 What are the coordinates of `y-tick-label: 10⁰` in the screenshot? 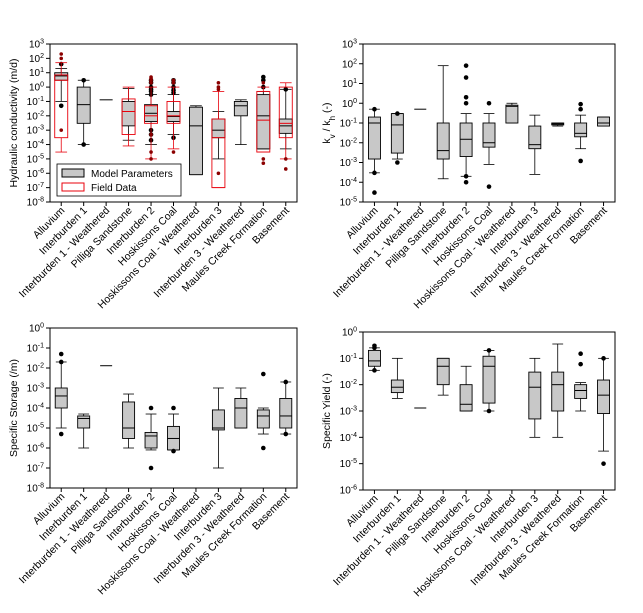 It's located at (349, 333).